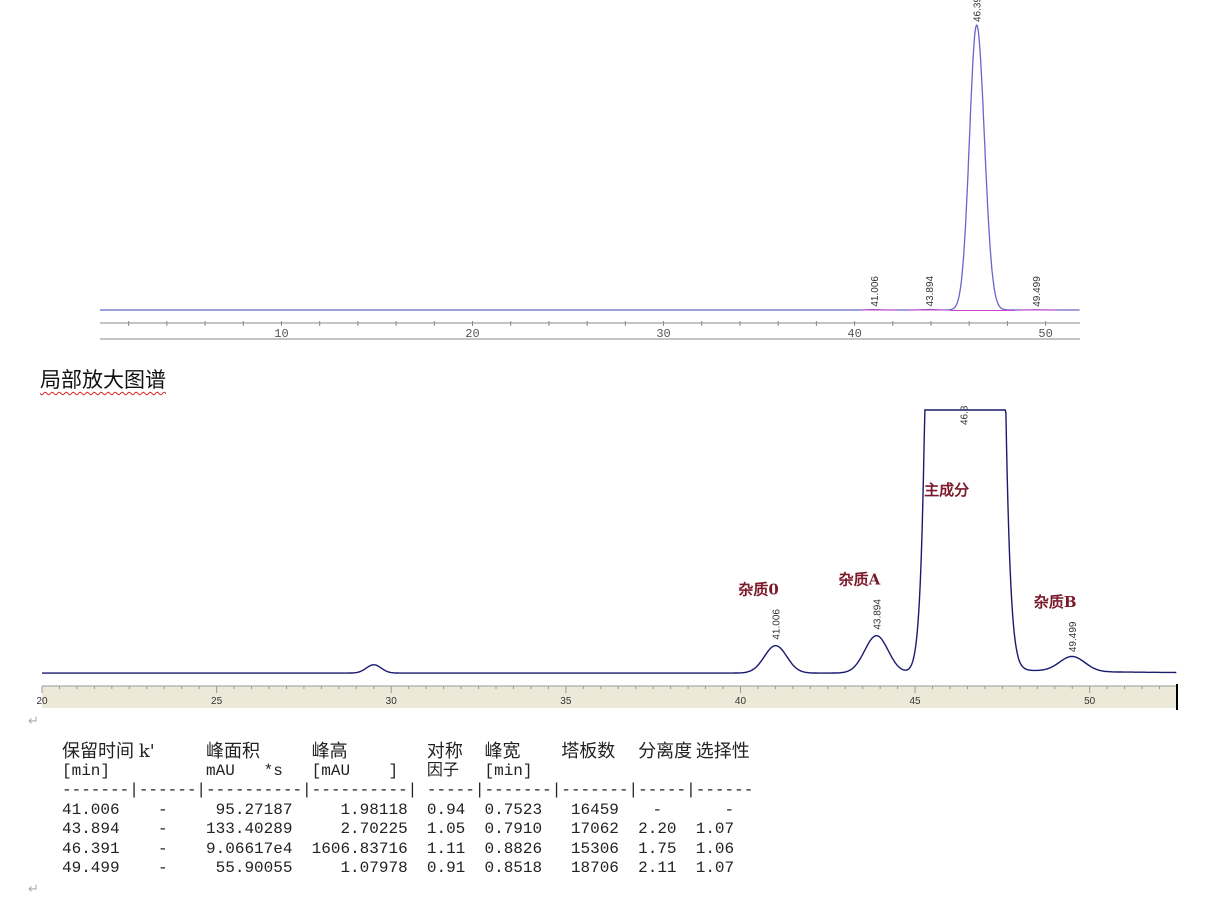  I want to click on table-cell: 133.40289, so click(259, 829).